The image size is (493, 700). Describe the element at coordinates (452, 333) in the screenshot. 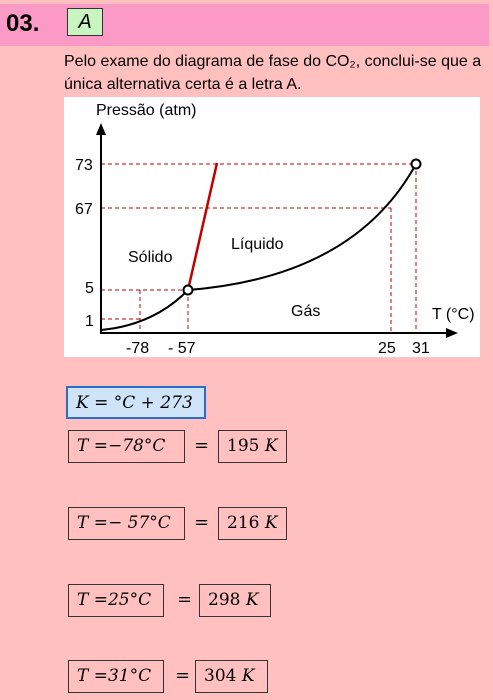

I see `x-axis-arrow` at that location.